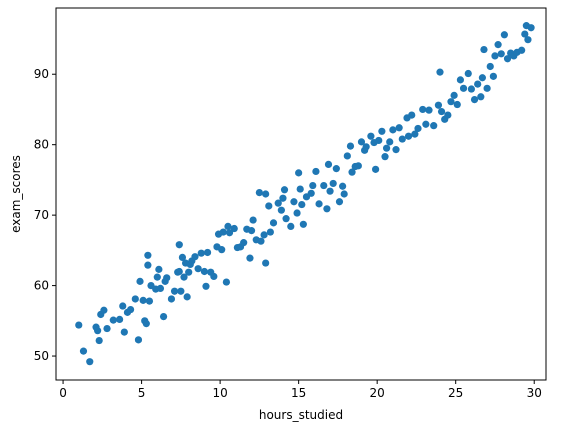  What do you see at coordinates (41, 356) in the screenshot?
I see `y-tick-label: 50` at bounding box center [41, 356].